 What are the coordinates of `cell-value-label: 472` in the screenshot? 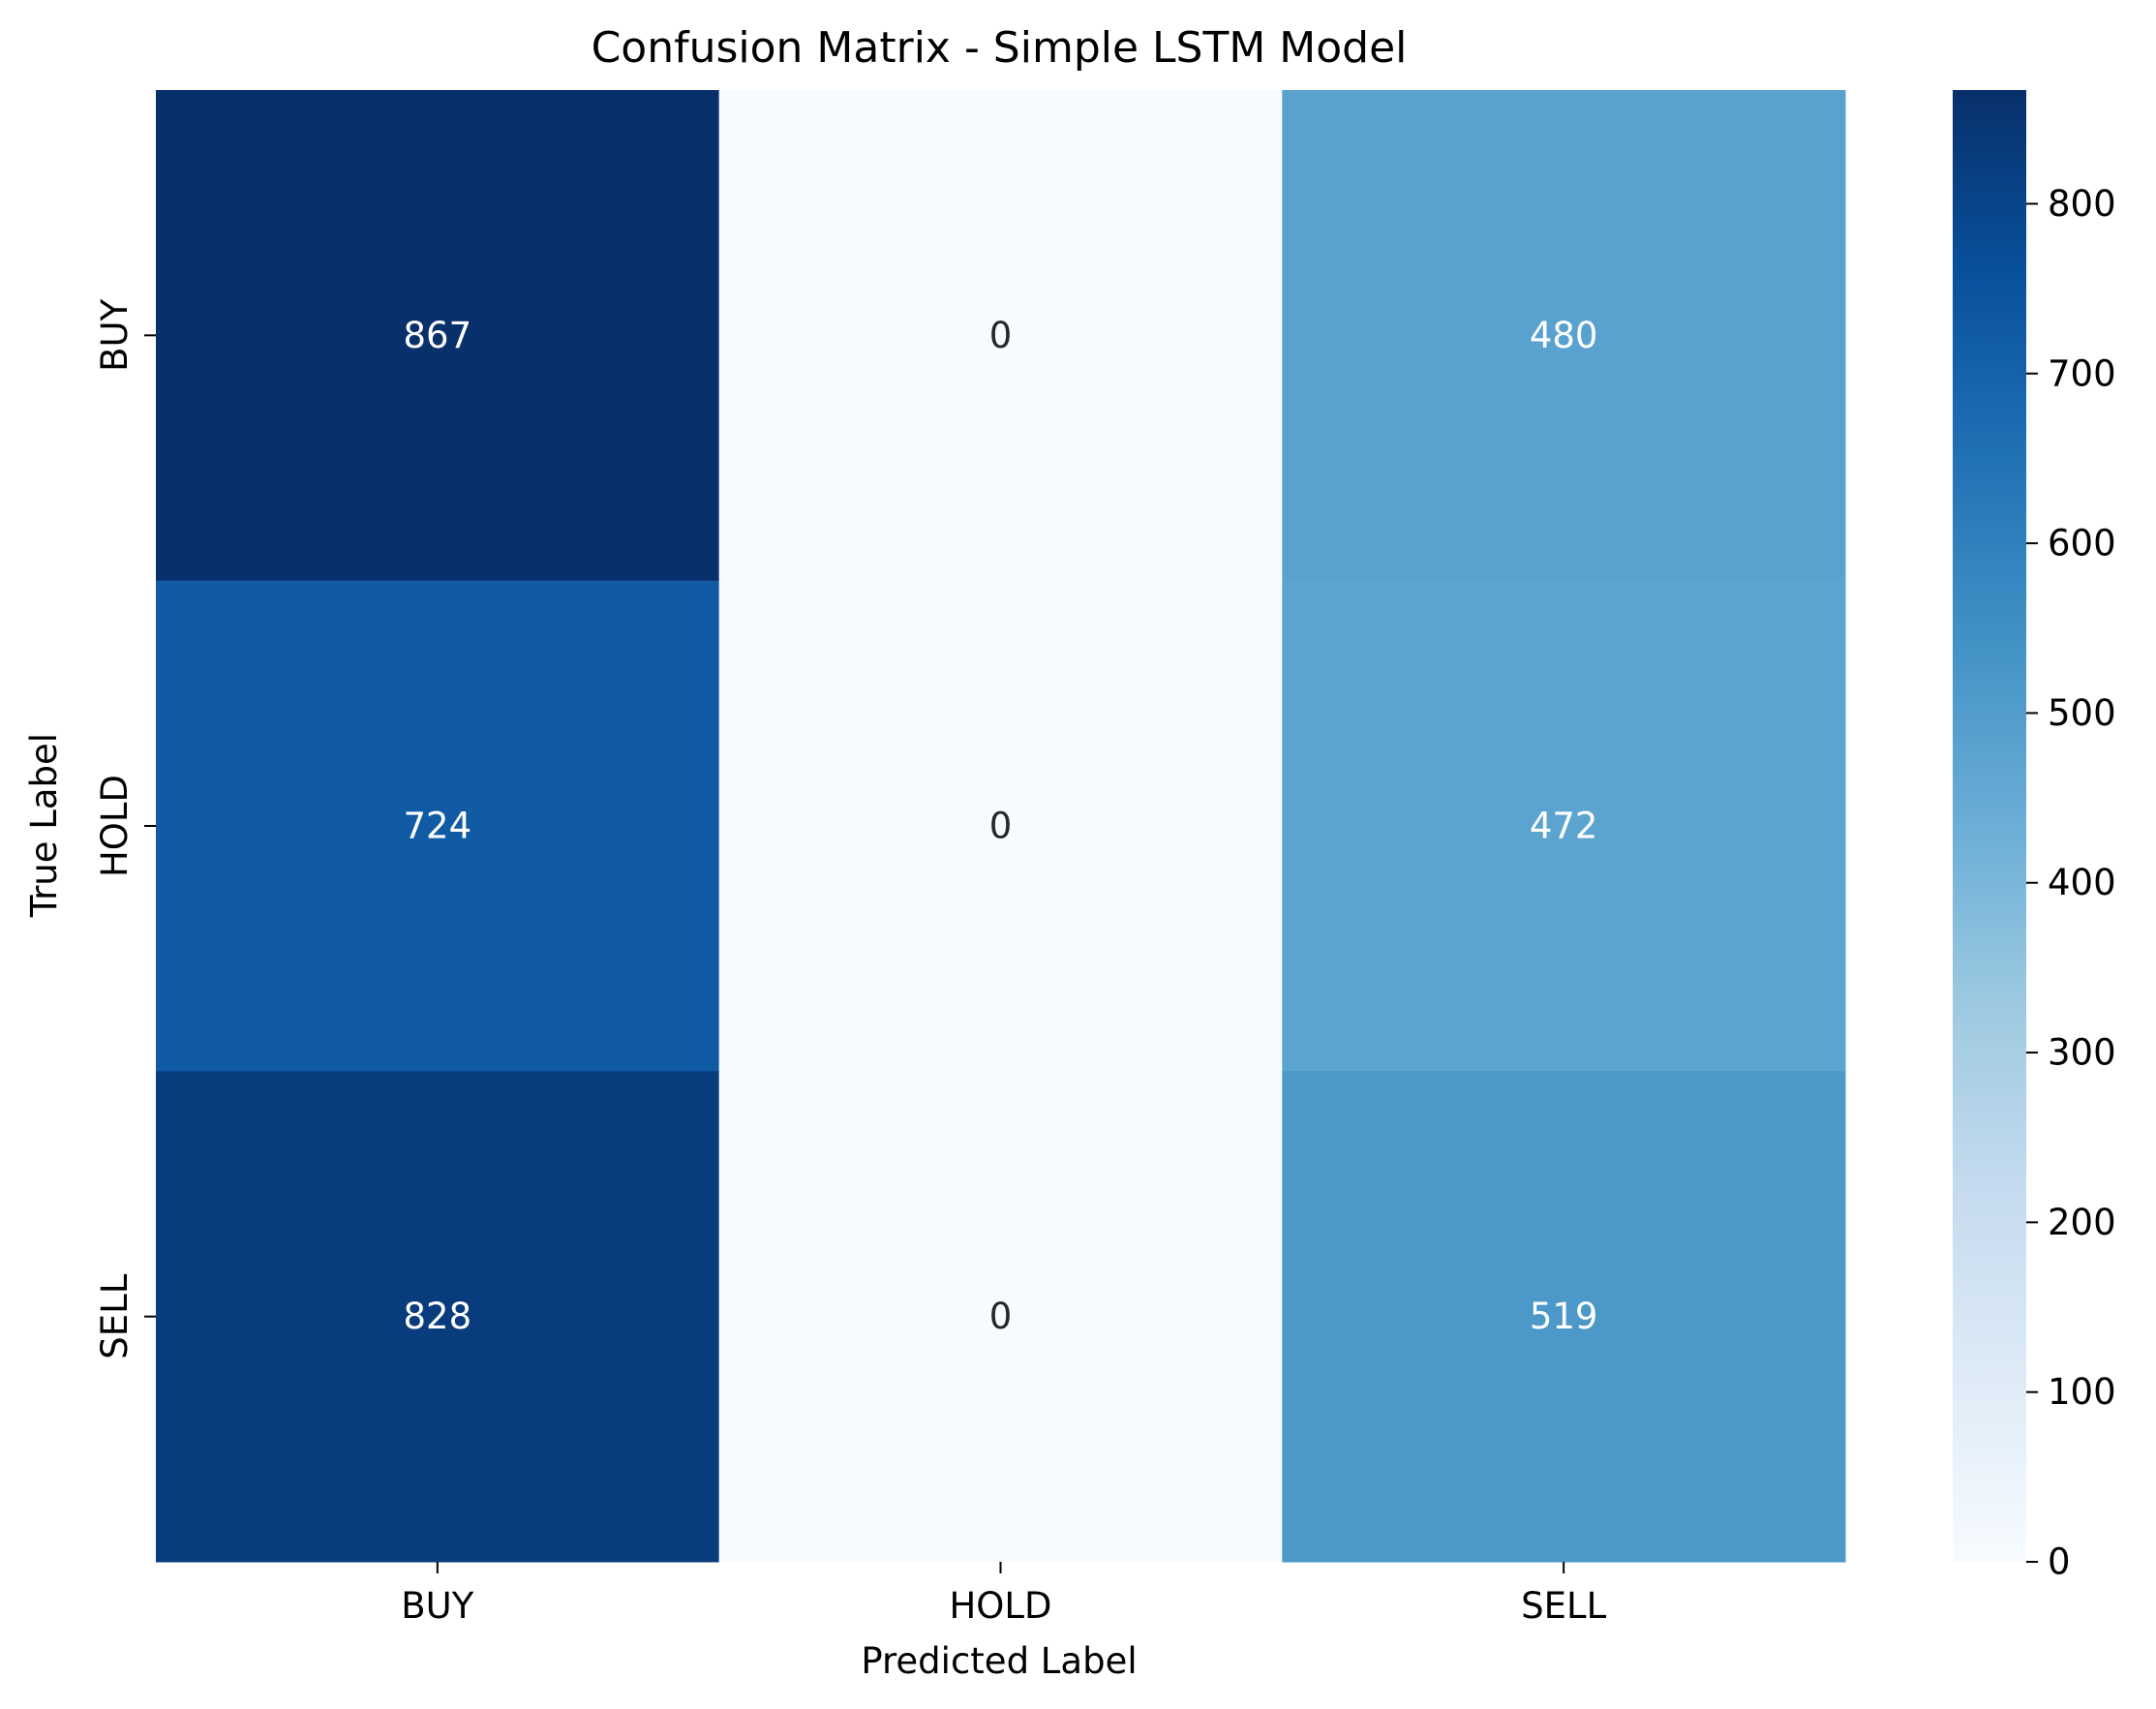 It's located at (1564, 827).